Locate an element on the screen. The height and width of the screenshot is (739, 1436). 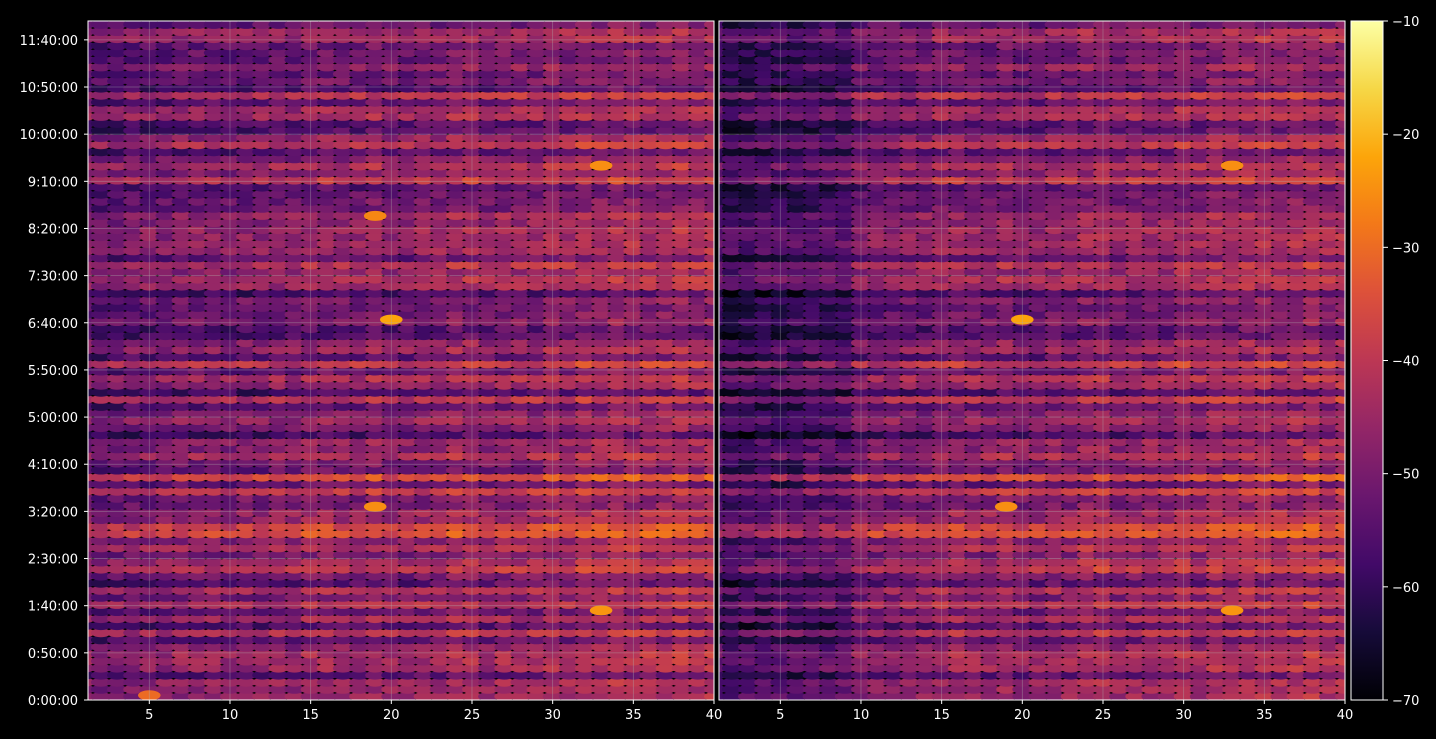
y-tick-label: 9:10:00 is located at coordinates (53, 182).